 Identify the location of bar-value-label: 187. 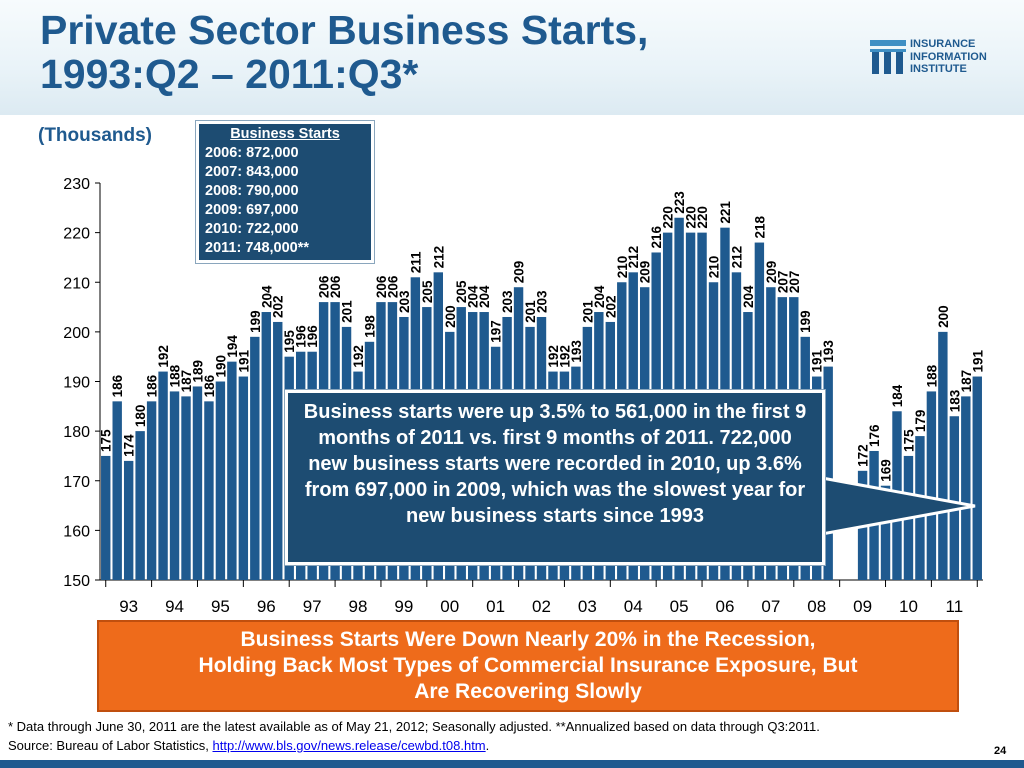
(186, 381).